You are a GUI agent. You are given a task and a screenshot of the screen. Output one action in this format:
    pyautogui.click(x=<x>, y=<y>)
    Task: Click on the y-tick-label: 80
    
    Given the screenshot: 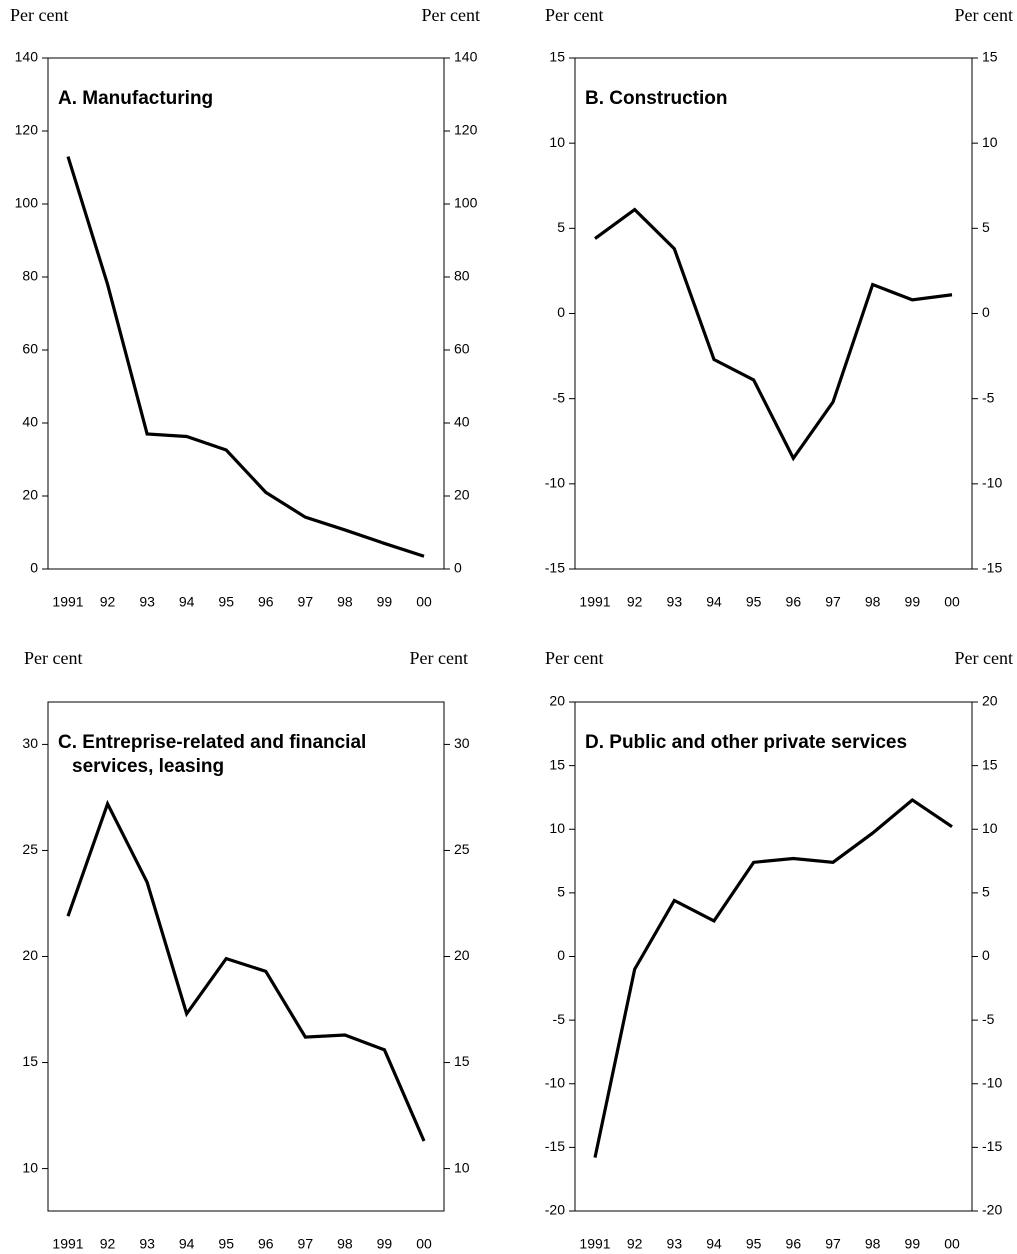 What is the action you would take?
    pyautogui.click(x=30, y=276)
    